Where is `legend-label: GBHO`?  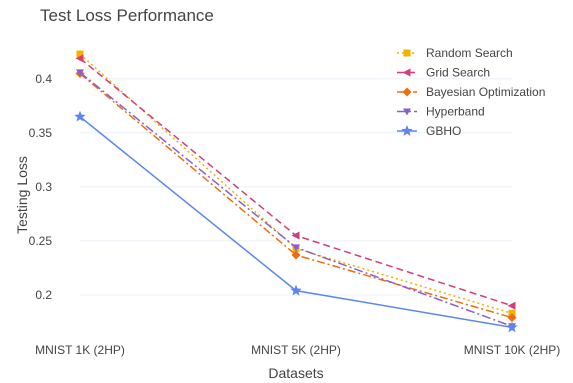 legend-label: GBHO is located at coordinates (443, 131).